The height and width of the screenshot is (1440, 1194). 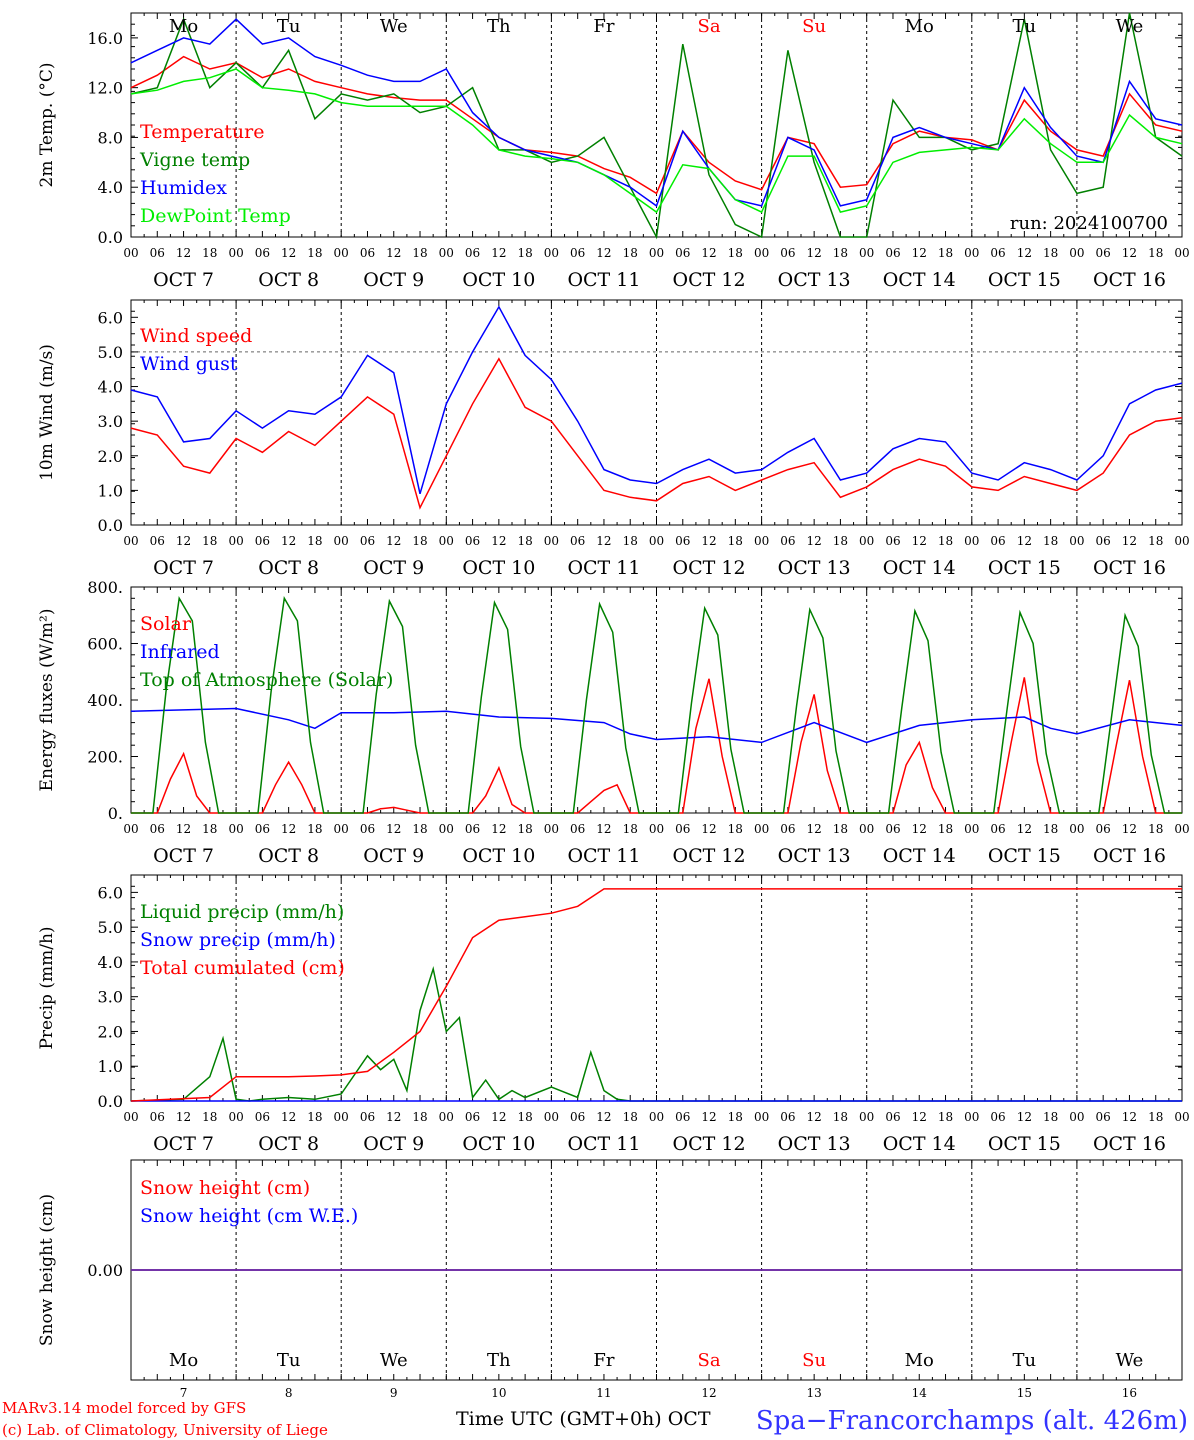 I want to click on plot-frame, so click(x=656, y=125).